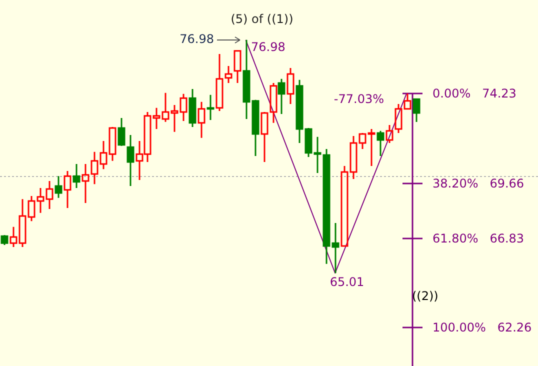 The height and width of the screenshot is (366, 538). I want to click on annotation: (5) of ((1)), so click(262, 19).